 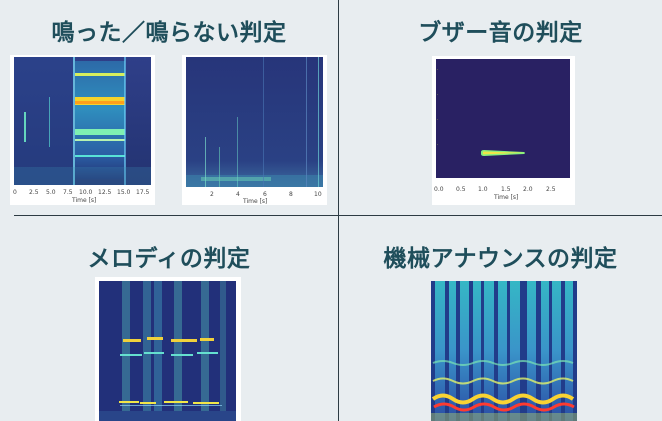 What do you see at coordinates (86, 192) in the screenshot?
I see `left-tick-4: 10.0` at bounding box center [86, 192].